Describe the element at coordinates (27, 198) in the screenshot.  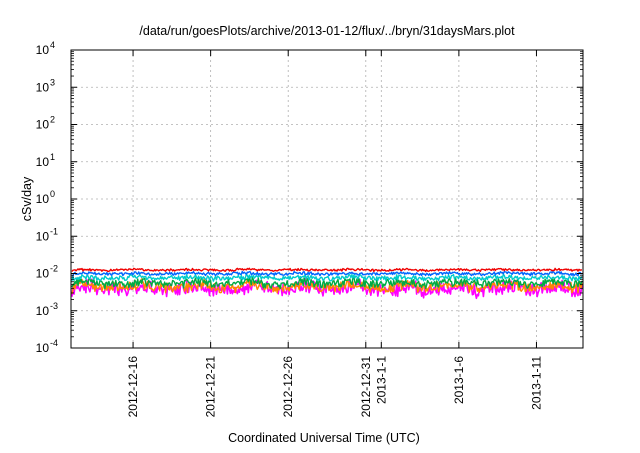
I see `y-axis-label: cSv/day` at that location.